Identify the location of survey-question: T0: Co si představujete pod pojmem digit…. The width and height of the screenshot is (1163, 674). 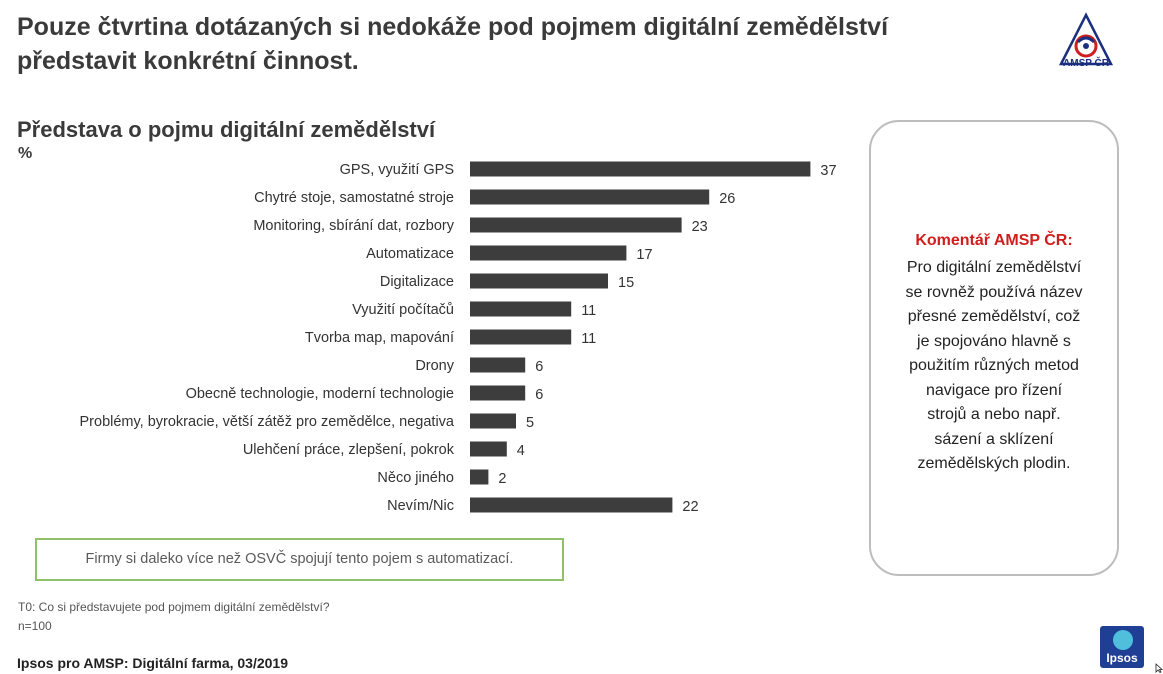
(174, 607).